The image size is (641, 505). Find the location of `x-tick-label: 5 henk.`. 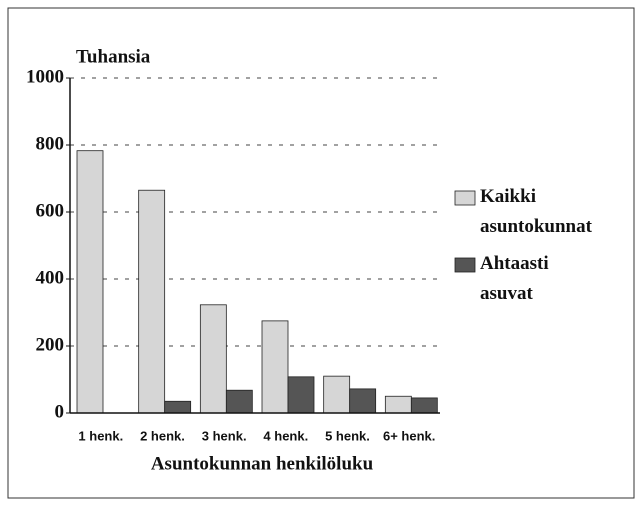

x-tick-label: 5 henk. is located at coordinates (347, 435).